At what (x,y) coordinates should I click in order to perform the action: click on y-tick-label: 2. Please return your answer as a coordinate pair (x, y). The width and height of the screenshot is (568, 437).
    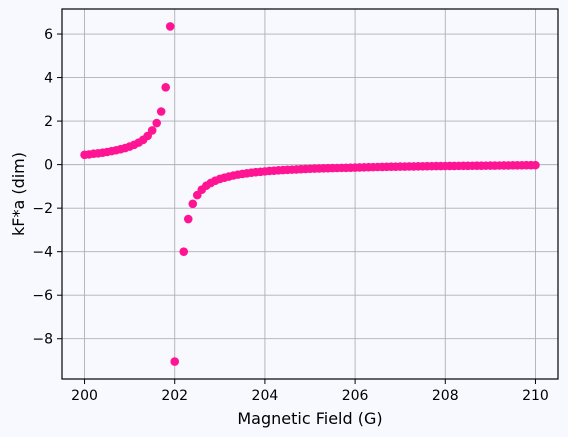
    Looking at the image, I should click on (48, 122).